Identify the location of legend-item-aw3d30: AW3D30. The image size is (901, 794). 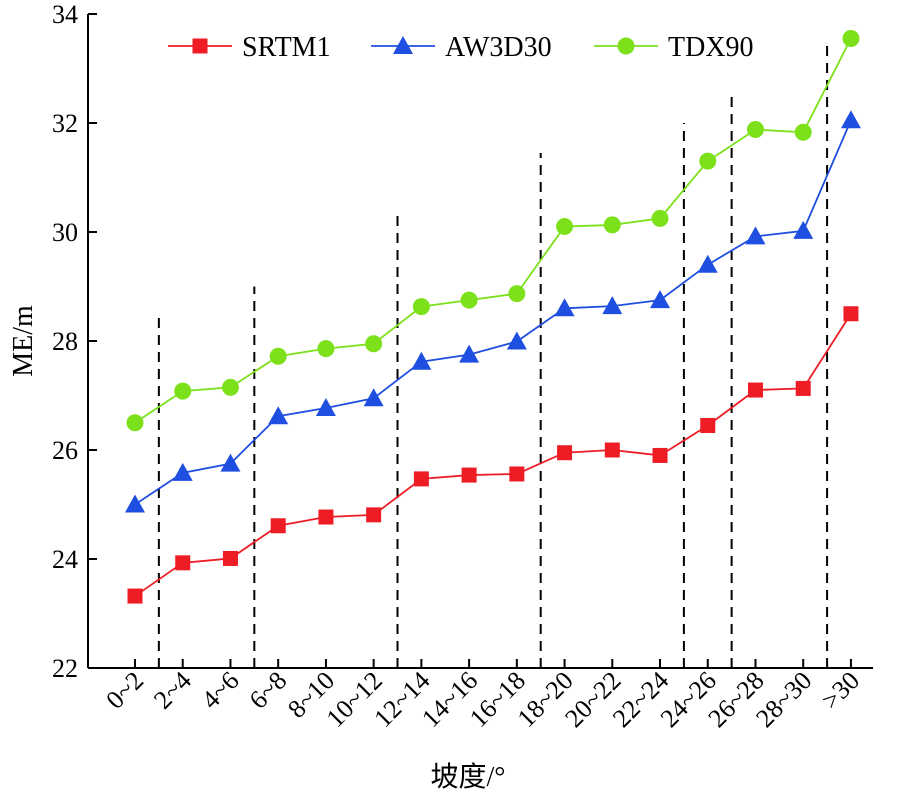
(461, 47).